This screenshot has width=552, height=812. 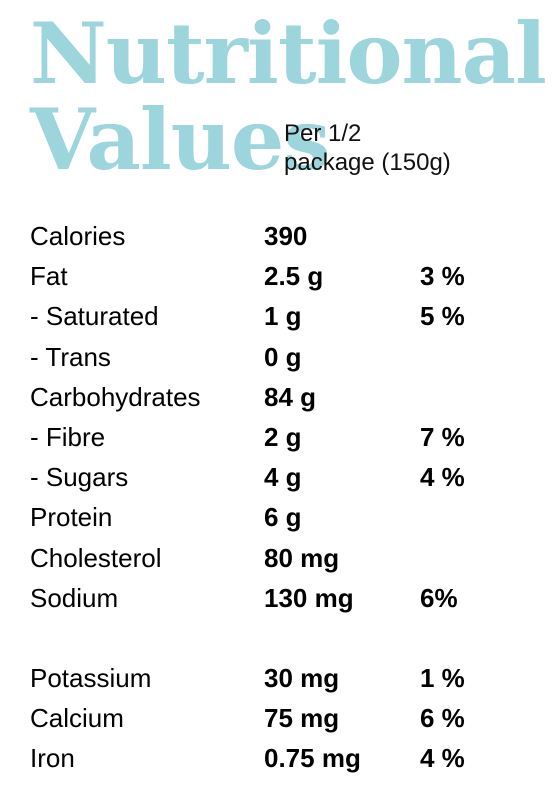 I want to click on nutrient-row-trans: - Trans 0 g, so click(x=280, y=357).